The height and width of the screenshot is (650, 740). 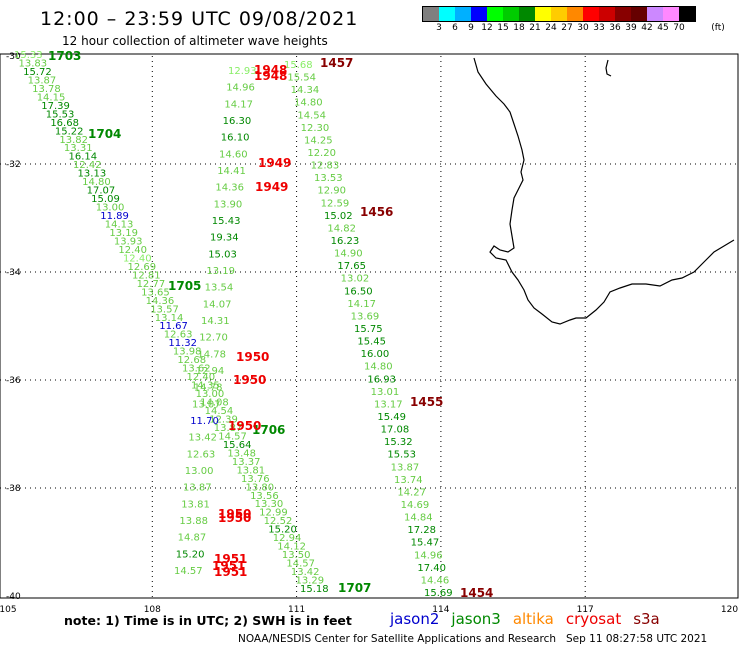 I want to click on pass-time-label-jason3: 1706, so click(x=268, y=430).